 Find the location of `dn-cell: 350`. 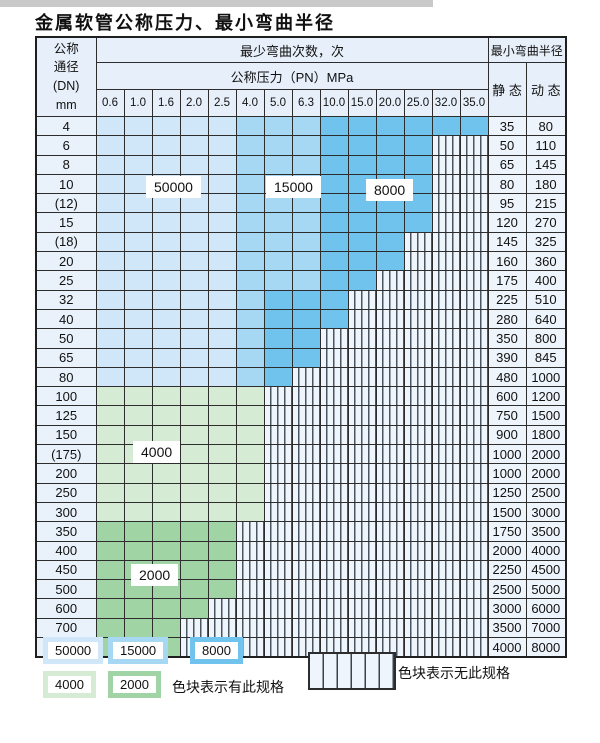

dn-cell: 350 is located at coordinates (66, 531).